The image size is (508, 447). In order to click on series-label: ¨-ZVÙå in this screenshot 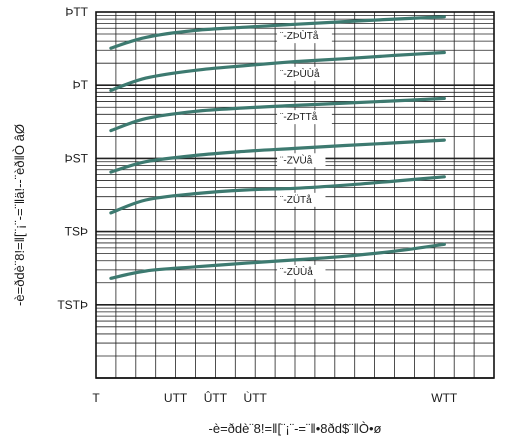, I will do `click(296, 159)`.